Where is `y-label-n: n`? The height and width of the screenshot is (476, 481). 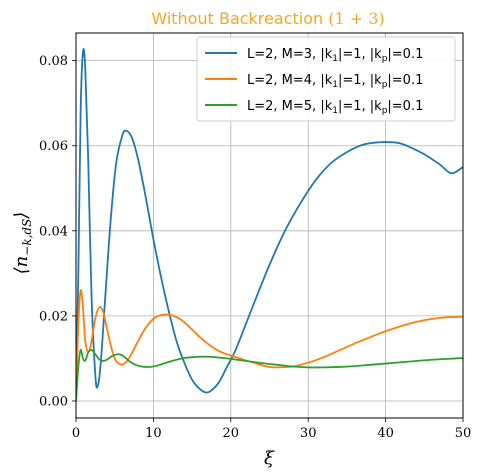 y-label-n: n is located at coordinates (21, 262).